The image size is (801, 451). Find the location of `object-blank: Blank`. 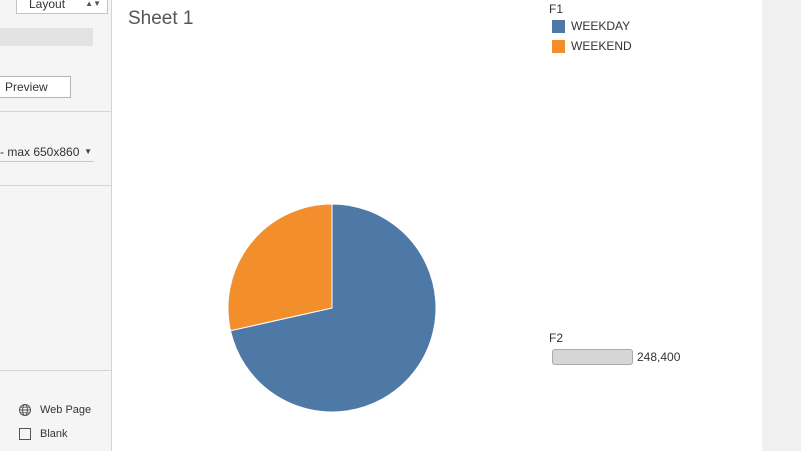

object-blank: Blank is located at coordinates (43, 434).